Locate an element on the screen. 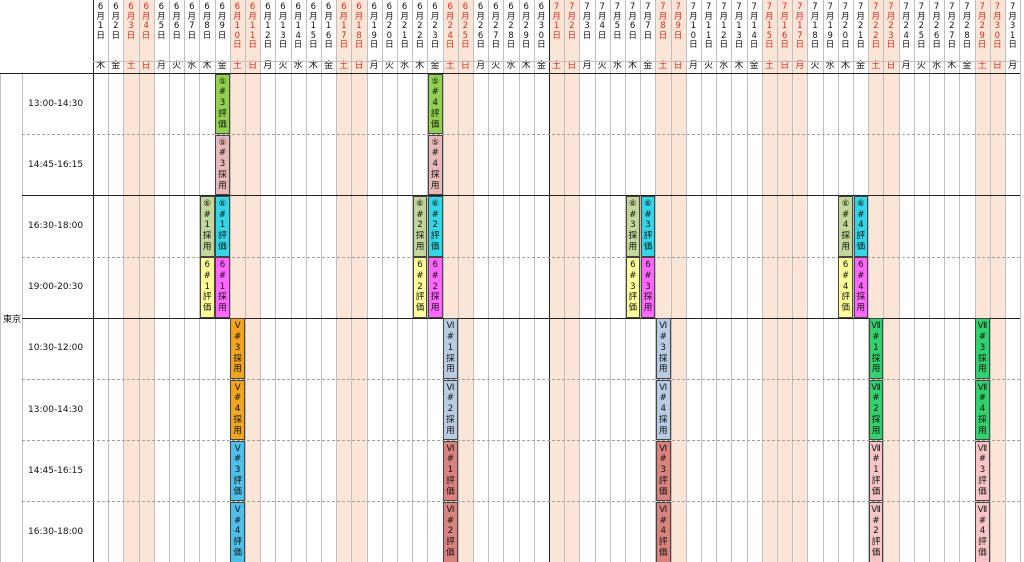 The image size is (1024, 562). schedule-event-block: Ⅴ #4 評価 is located at coordinates (237, 531).